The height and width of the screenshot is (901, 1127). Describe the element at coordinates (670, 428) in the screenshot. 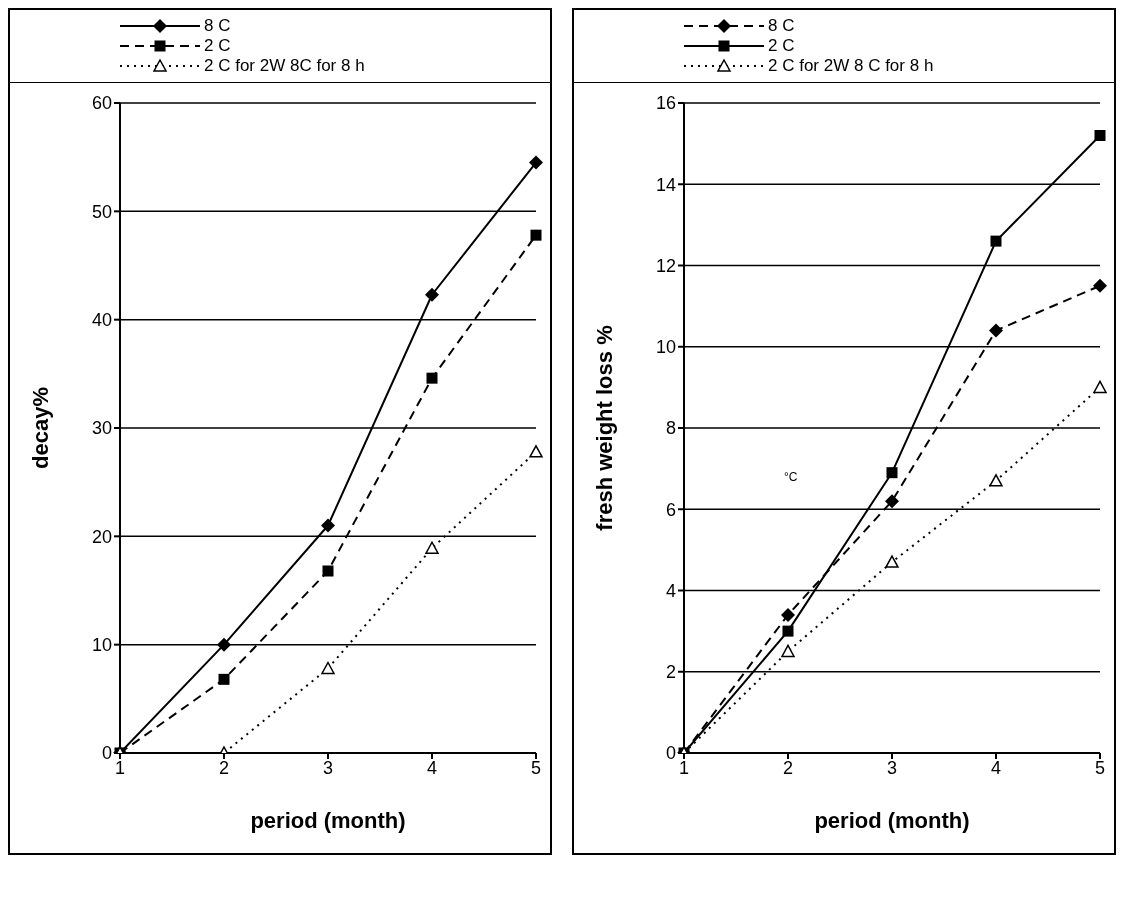

I see `y-tick-label: 8` at that location.